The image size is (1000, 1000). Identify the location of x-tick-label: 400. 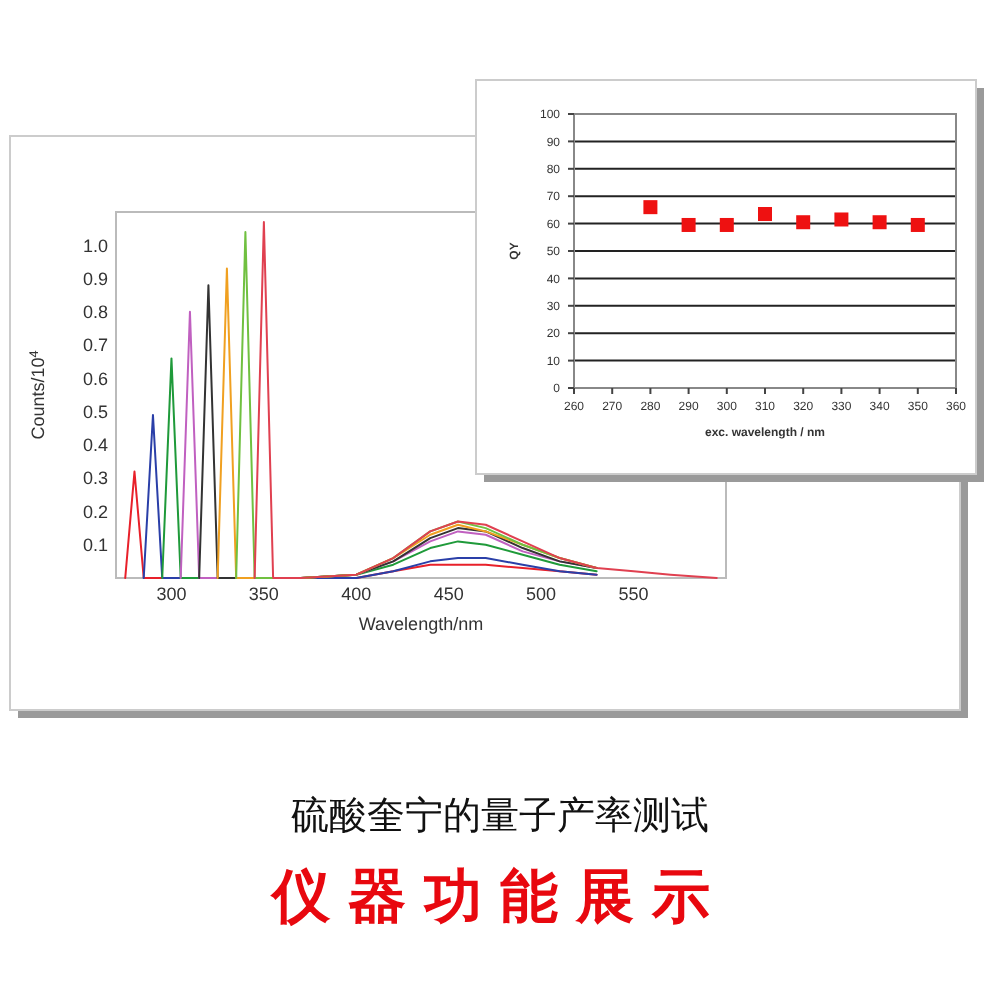
(356, 594).